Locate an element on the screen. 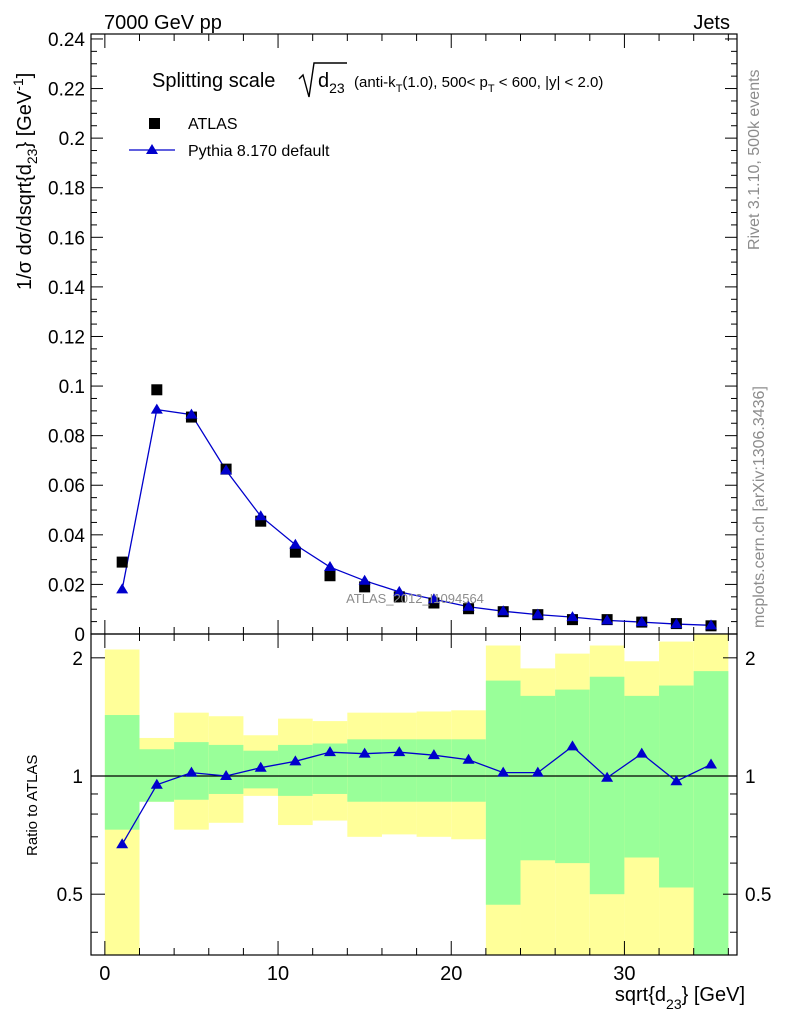  legend: ATLAS Pythia 8.170 default is located at coordinates (229, 138).